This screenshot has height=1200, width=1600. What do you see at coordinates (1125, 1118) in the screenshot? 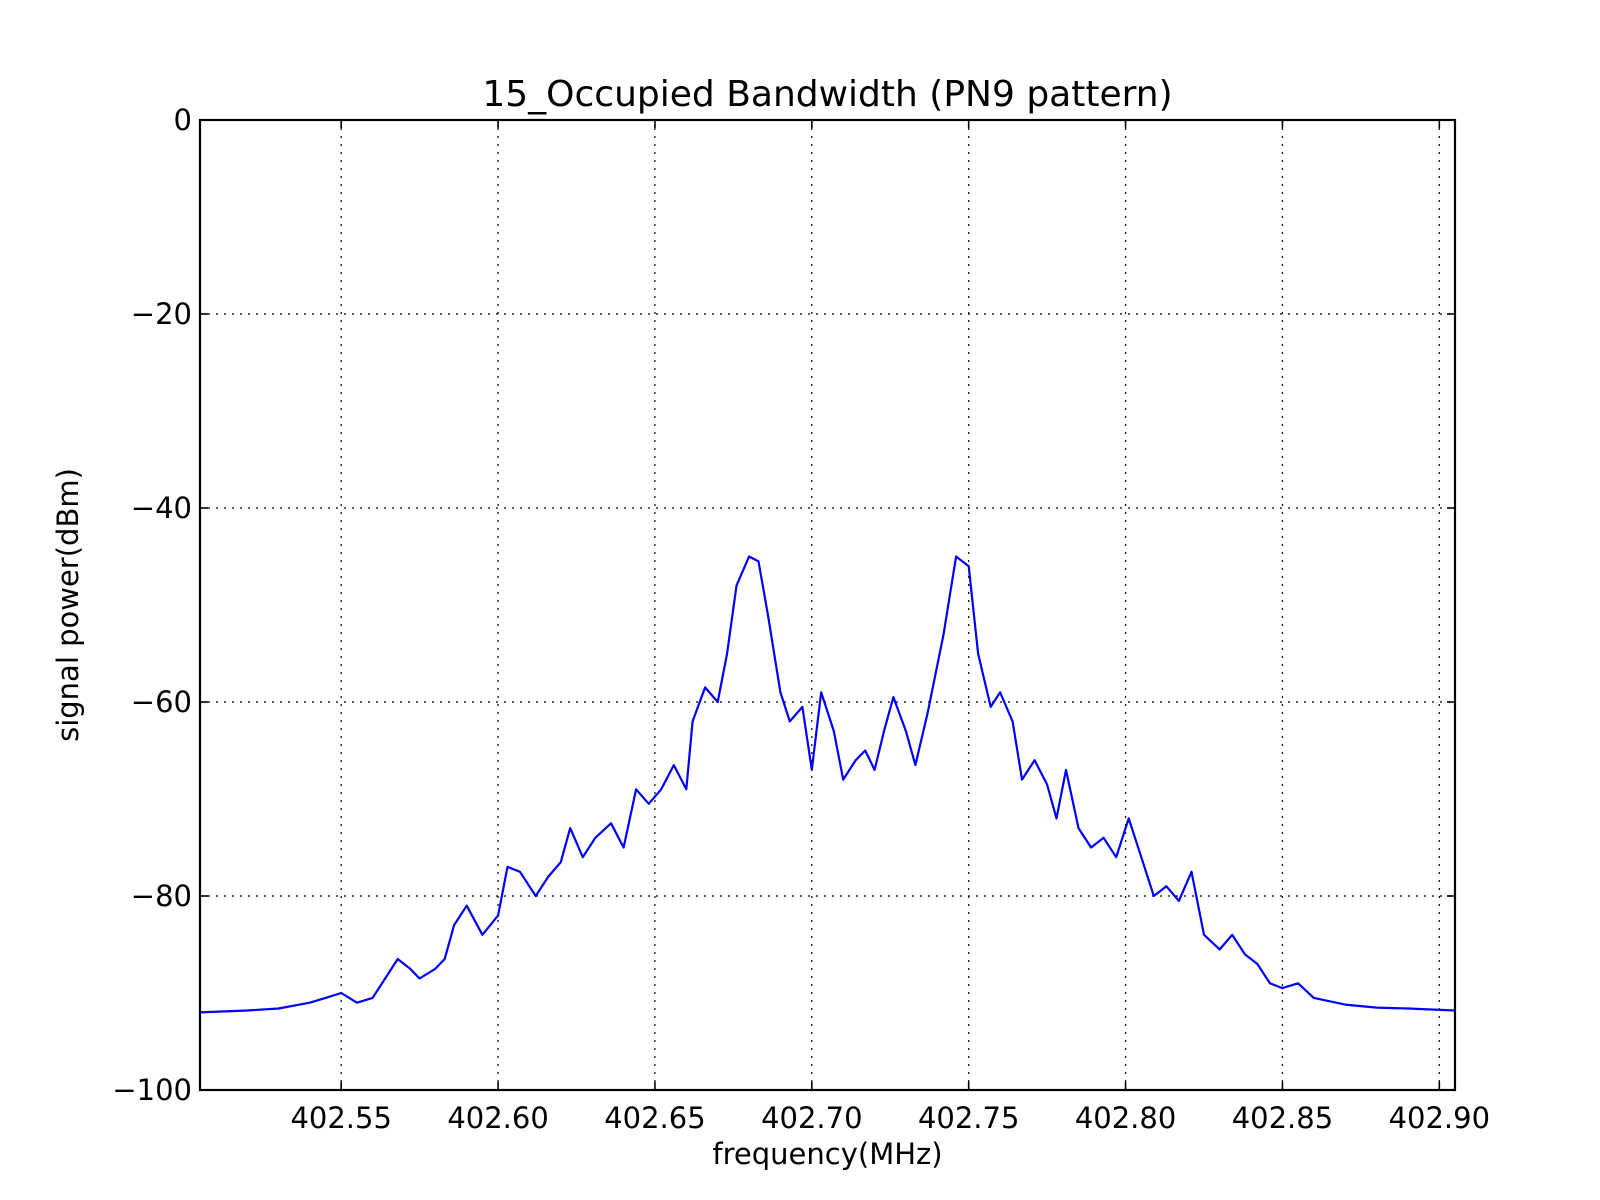
I see `x-tick-label: 402.80` at bounding box center [1125, 1118].